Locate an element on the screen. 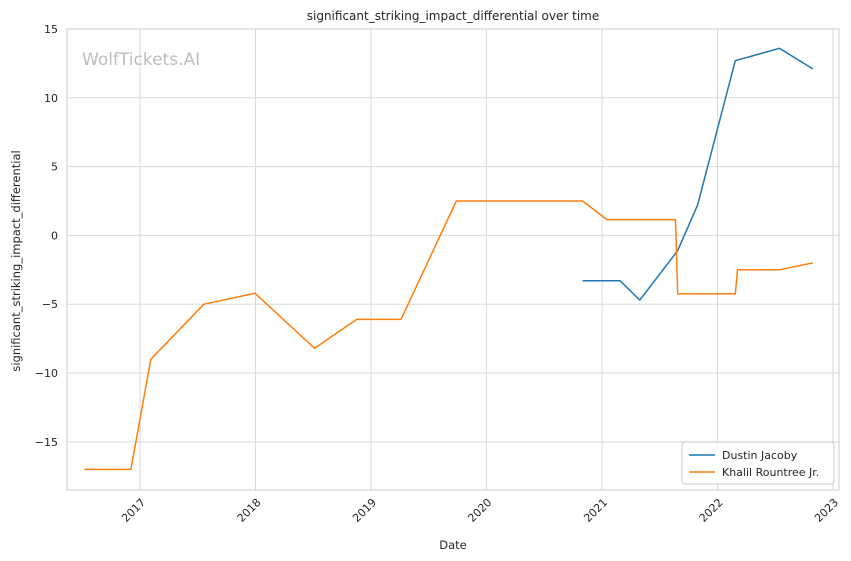  x-axis-label: Date is located at coordinates (453, 545).